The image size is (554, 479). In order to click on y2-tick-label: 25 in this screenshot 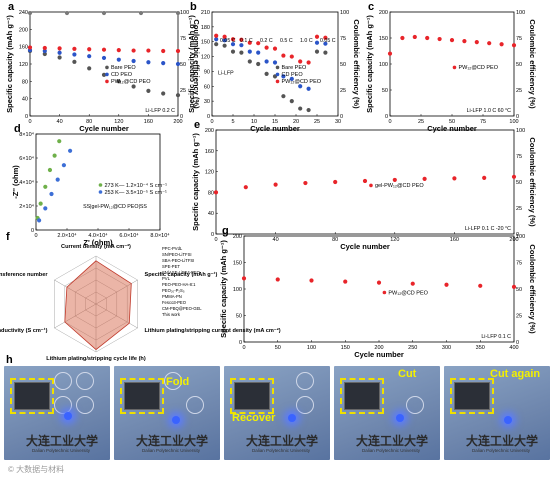, I will do `click(519, 91)`.